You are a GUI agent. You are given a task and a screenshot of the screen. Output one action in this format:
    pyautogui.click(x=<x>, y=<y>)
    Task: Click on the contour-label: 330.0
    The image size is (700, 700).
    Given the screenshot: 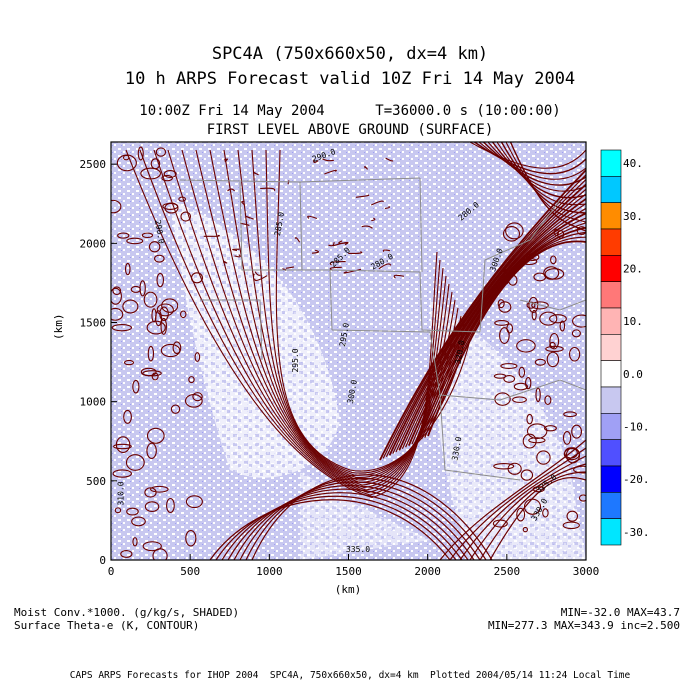 What is the action you would take?
    pyautogui.click(x=456, y=448)
    